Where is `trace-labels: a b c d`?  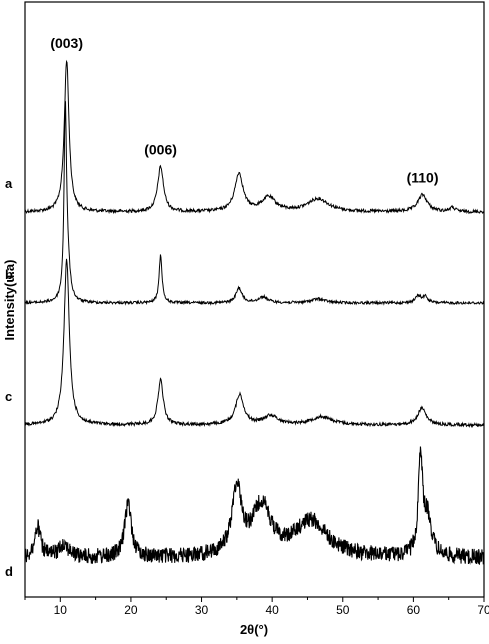
trace-labels: a b c d is located at coordinates (9, 377).